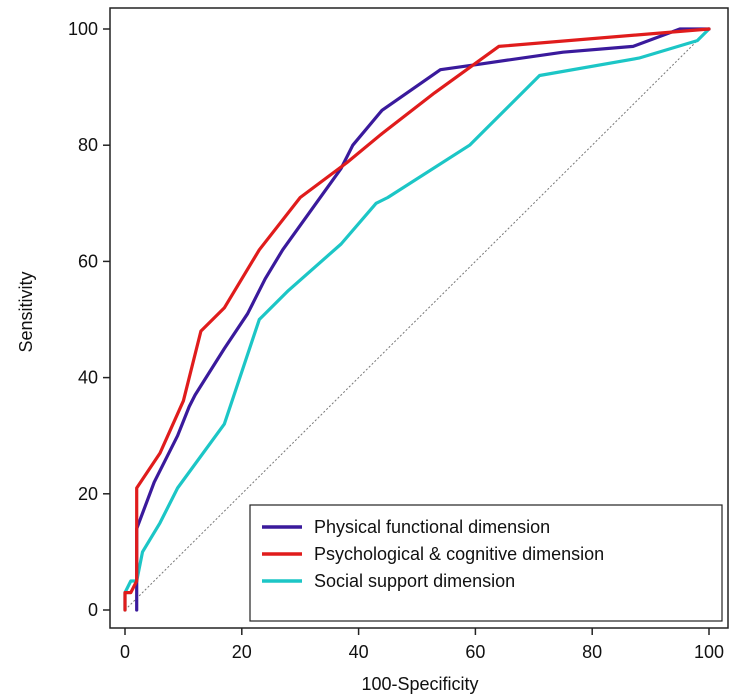 This screenshot has width=750, height=697. Describe the element at coordinates (359, 652) in the screenshot. I see `x-tick-label: 40` at that location.